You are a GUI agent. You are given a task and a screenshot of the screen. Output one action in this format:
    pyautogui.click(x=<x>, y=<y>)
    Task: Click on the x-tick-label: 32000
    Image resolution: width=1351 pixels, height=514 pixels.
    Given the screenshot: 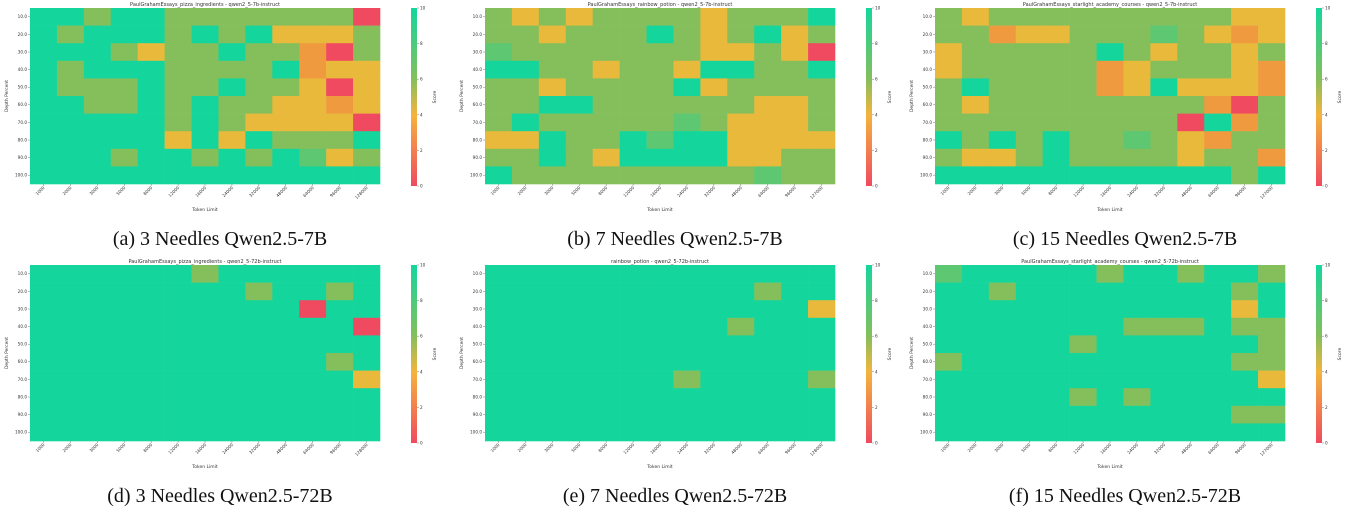 What is the action you would take?
    pyautogui.click(x=709, y=448)
    